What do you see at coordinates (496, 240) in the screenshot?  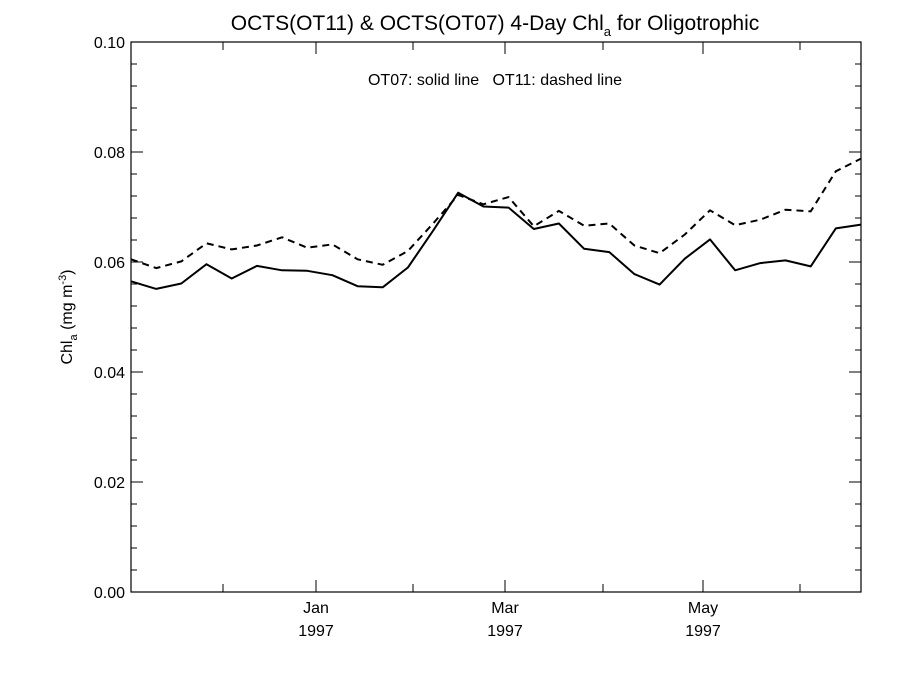 I see `series-line-ot07` at bounding box center [496, 240].